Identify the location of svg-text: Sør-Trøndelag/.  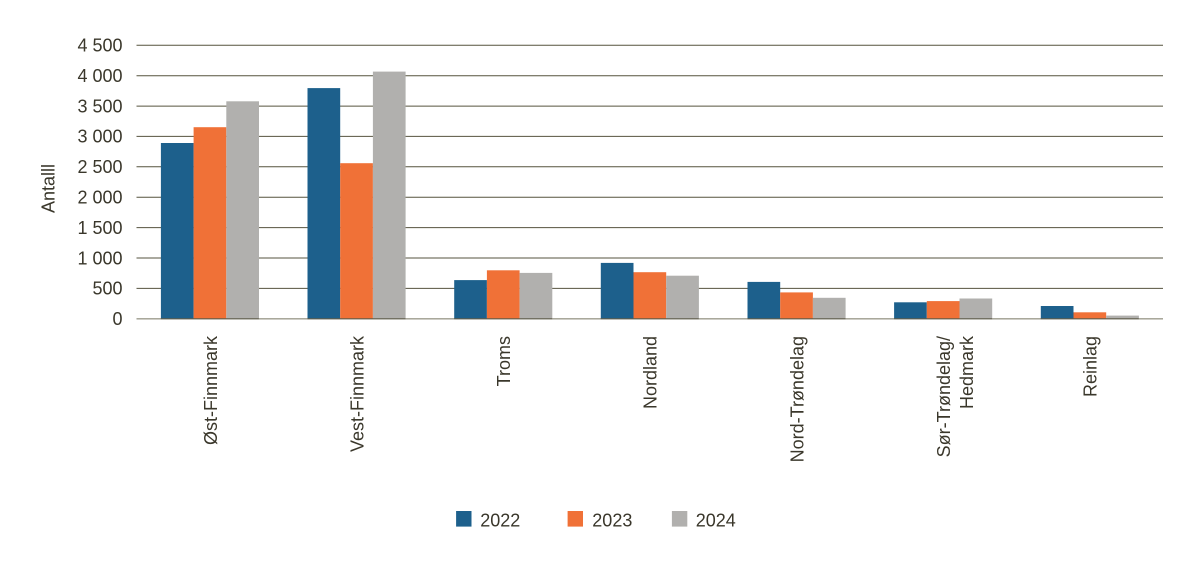
(944, 396).